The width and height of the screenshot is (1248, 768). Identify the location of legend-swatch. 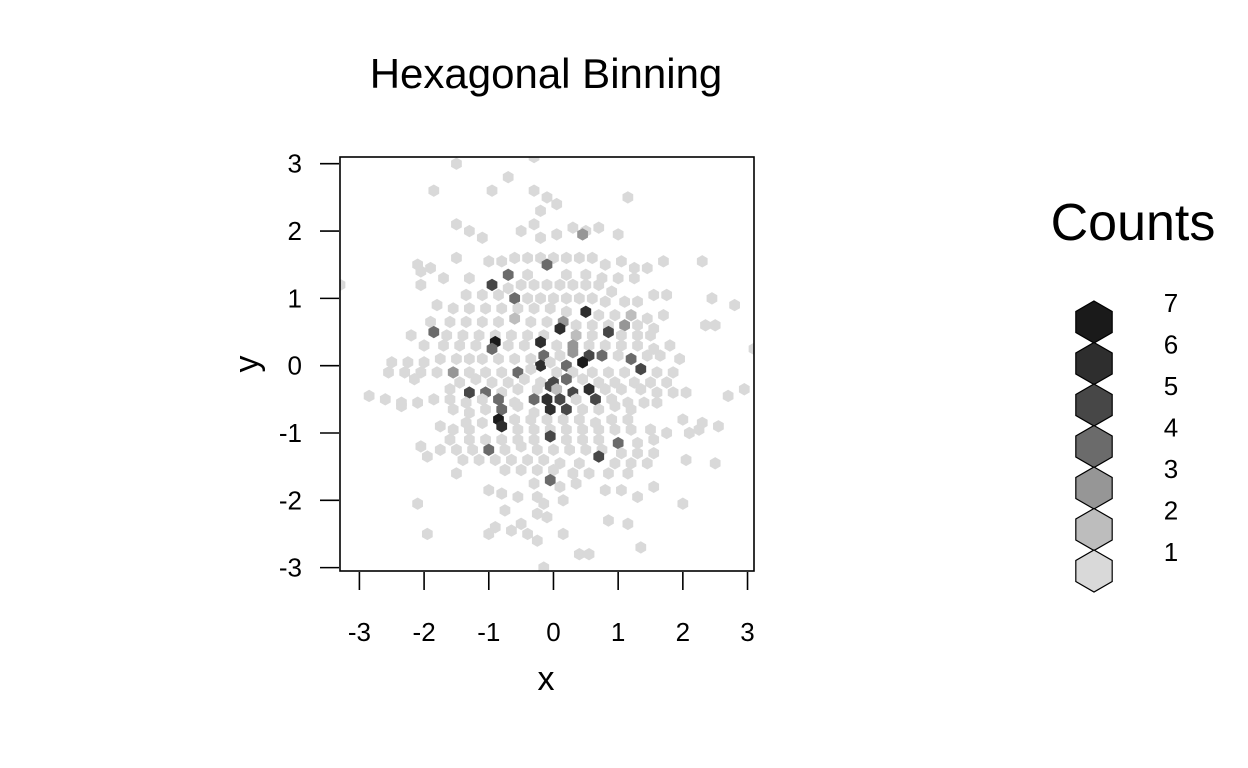
(1094, 529).